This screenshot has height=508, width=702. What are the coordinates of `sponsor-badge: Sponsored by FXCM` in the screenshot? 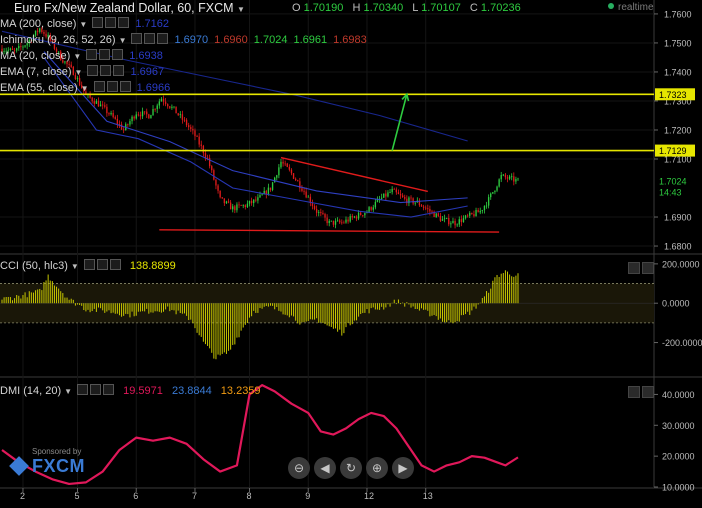 It's located at (47, 462).